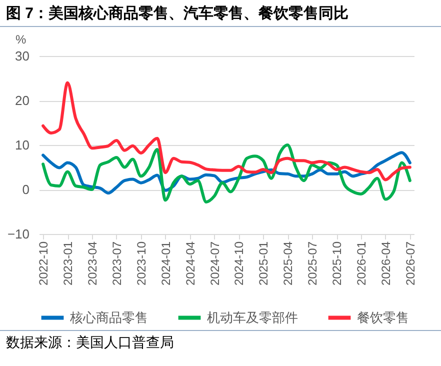 The image size is (441, 366). I want to click on y-tick-label: −10, so click(18, 234).